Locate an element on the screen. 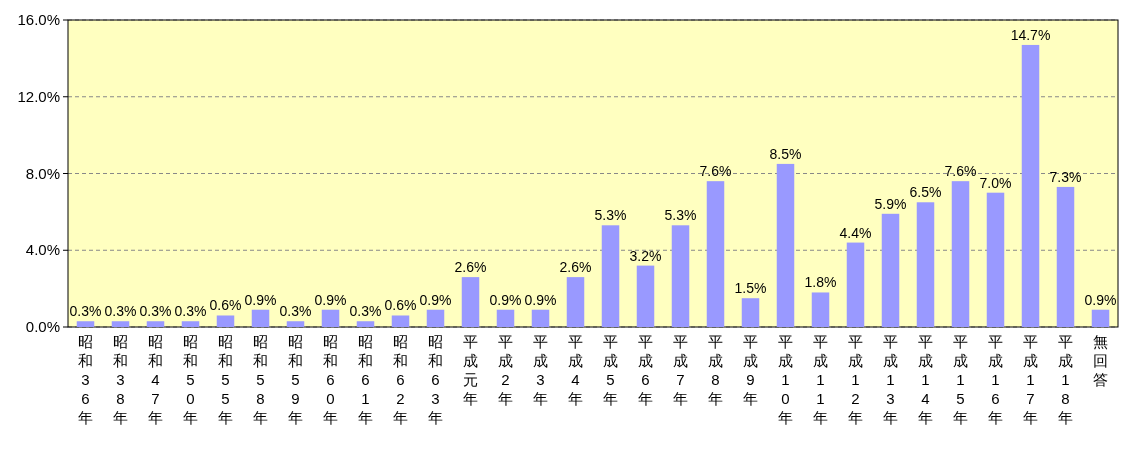  x-tick-label: 平成9年 is located at coordinates (750, 370).